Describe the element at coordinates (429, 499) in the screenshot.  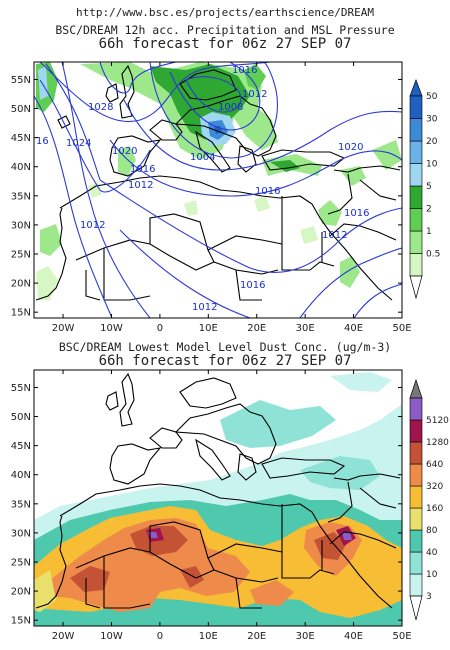
I see `dust-colorbar: 3 10 40 80 160 320 640 1280 5120` at that location.